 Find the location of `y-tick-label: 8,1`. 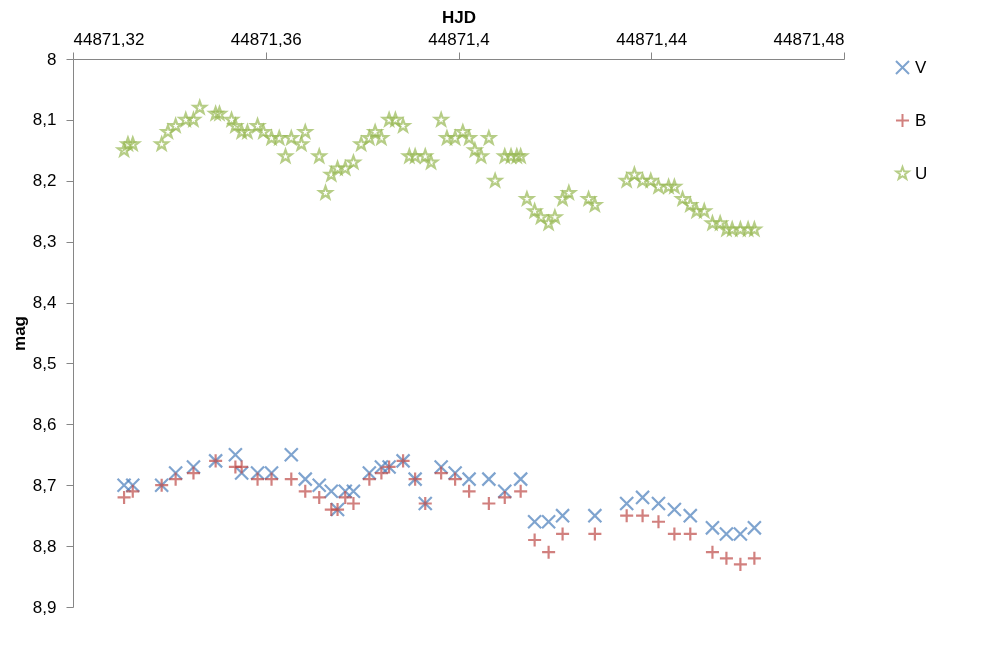

y-tick-label: 8,1 is located at coordinates (44, 120).